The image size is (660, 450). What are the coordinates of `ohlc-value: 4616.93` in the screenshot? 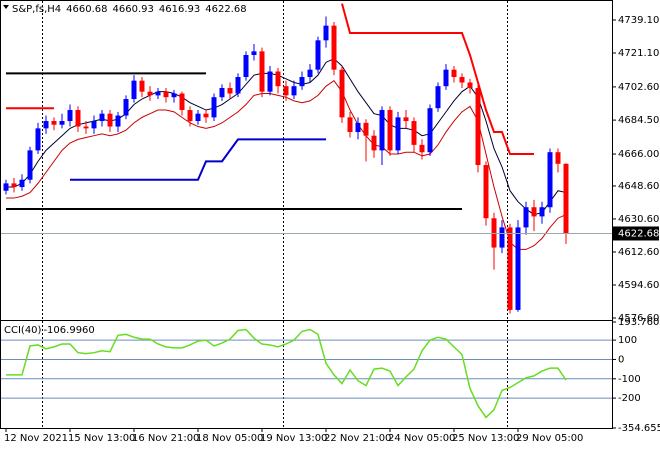 It's located at (179, 9).